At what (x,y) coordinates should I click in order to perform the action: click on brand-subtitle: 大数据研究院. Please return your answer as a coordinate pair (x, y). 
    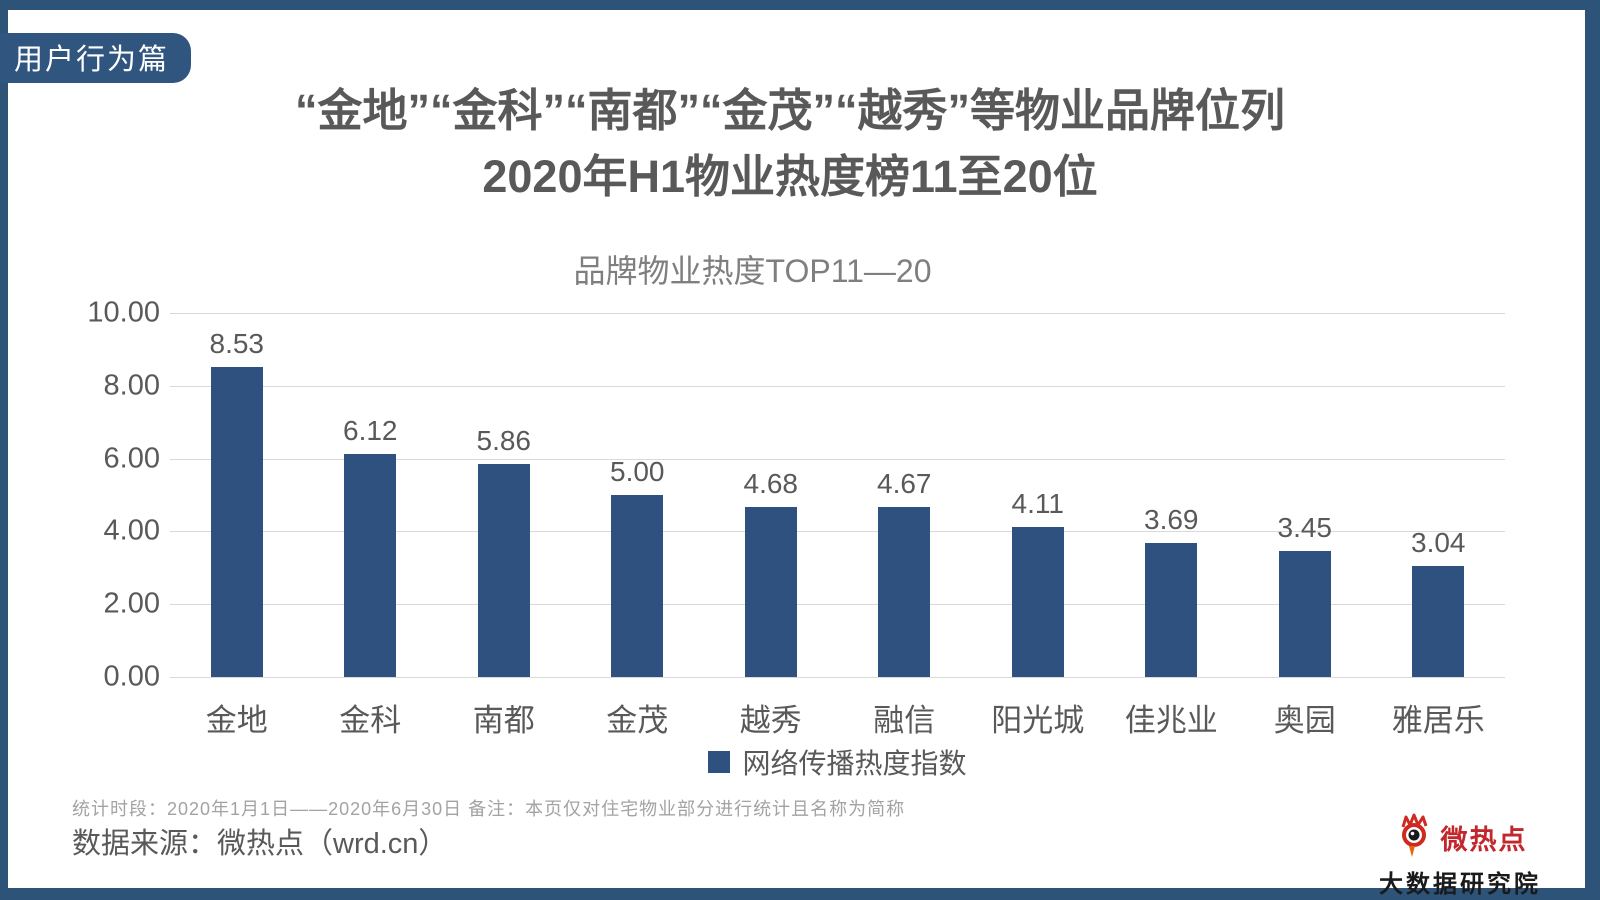
    Looking at the image, I should click on (1460, 884).